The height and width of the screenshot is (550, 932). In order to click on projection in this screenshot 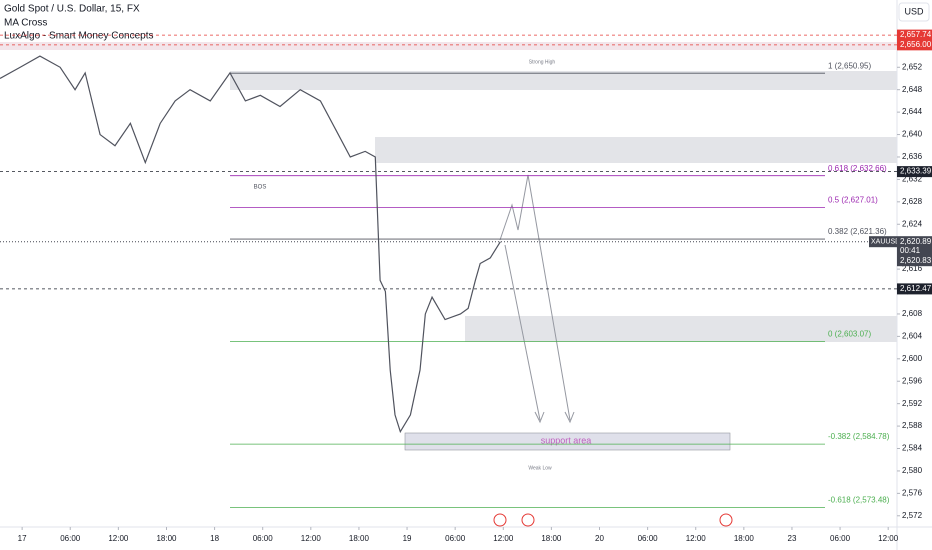, I will do `click(537, 299)`.